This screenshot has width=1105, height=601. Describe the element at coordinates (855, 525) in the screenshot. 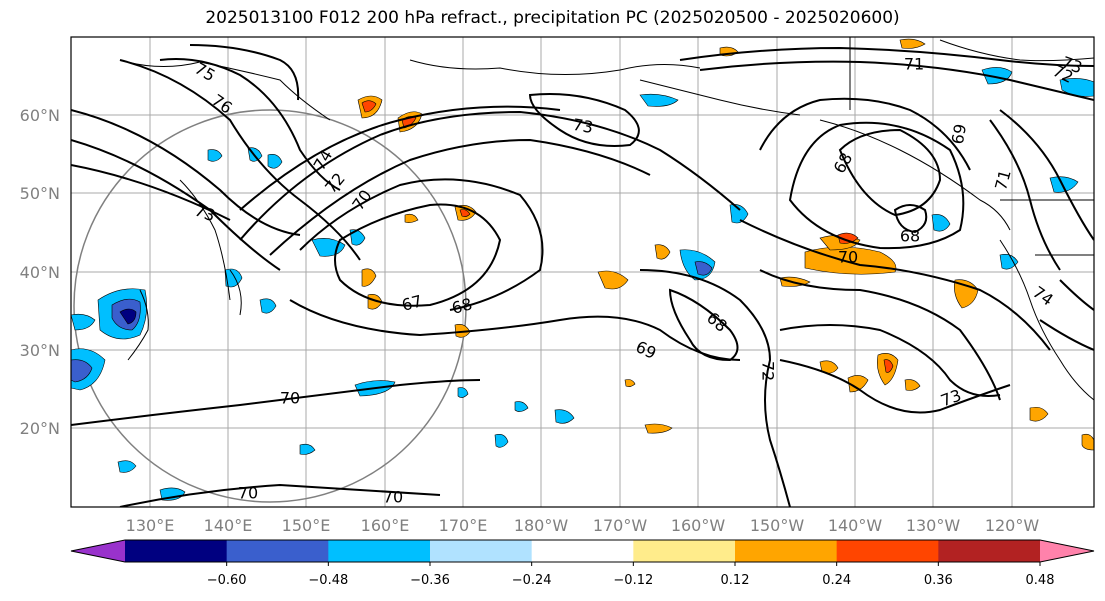

I see `lon-tick-label: 140°W` at that location.